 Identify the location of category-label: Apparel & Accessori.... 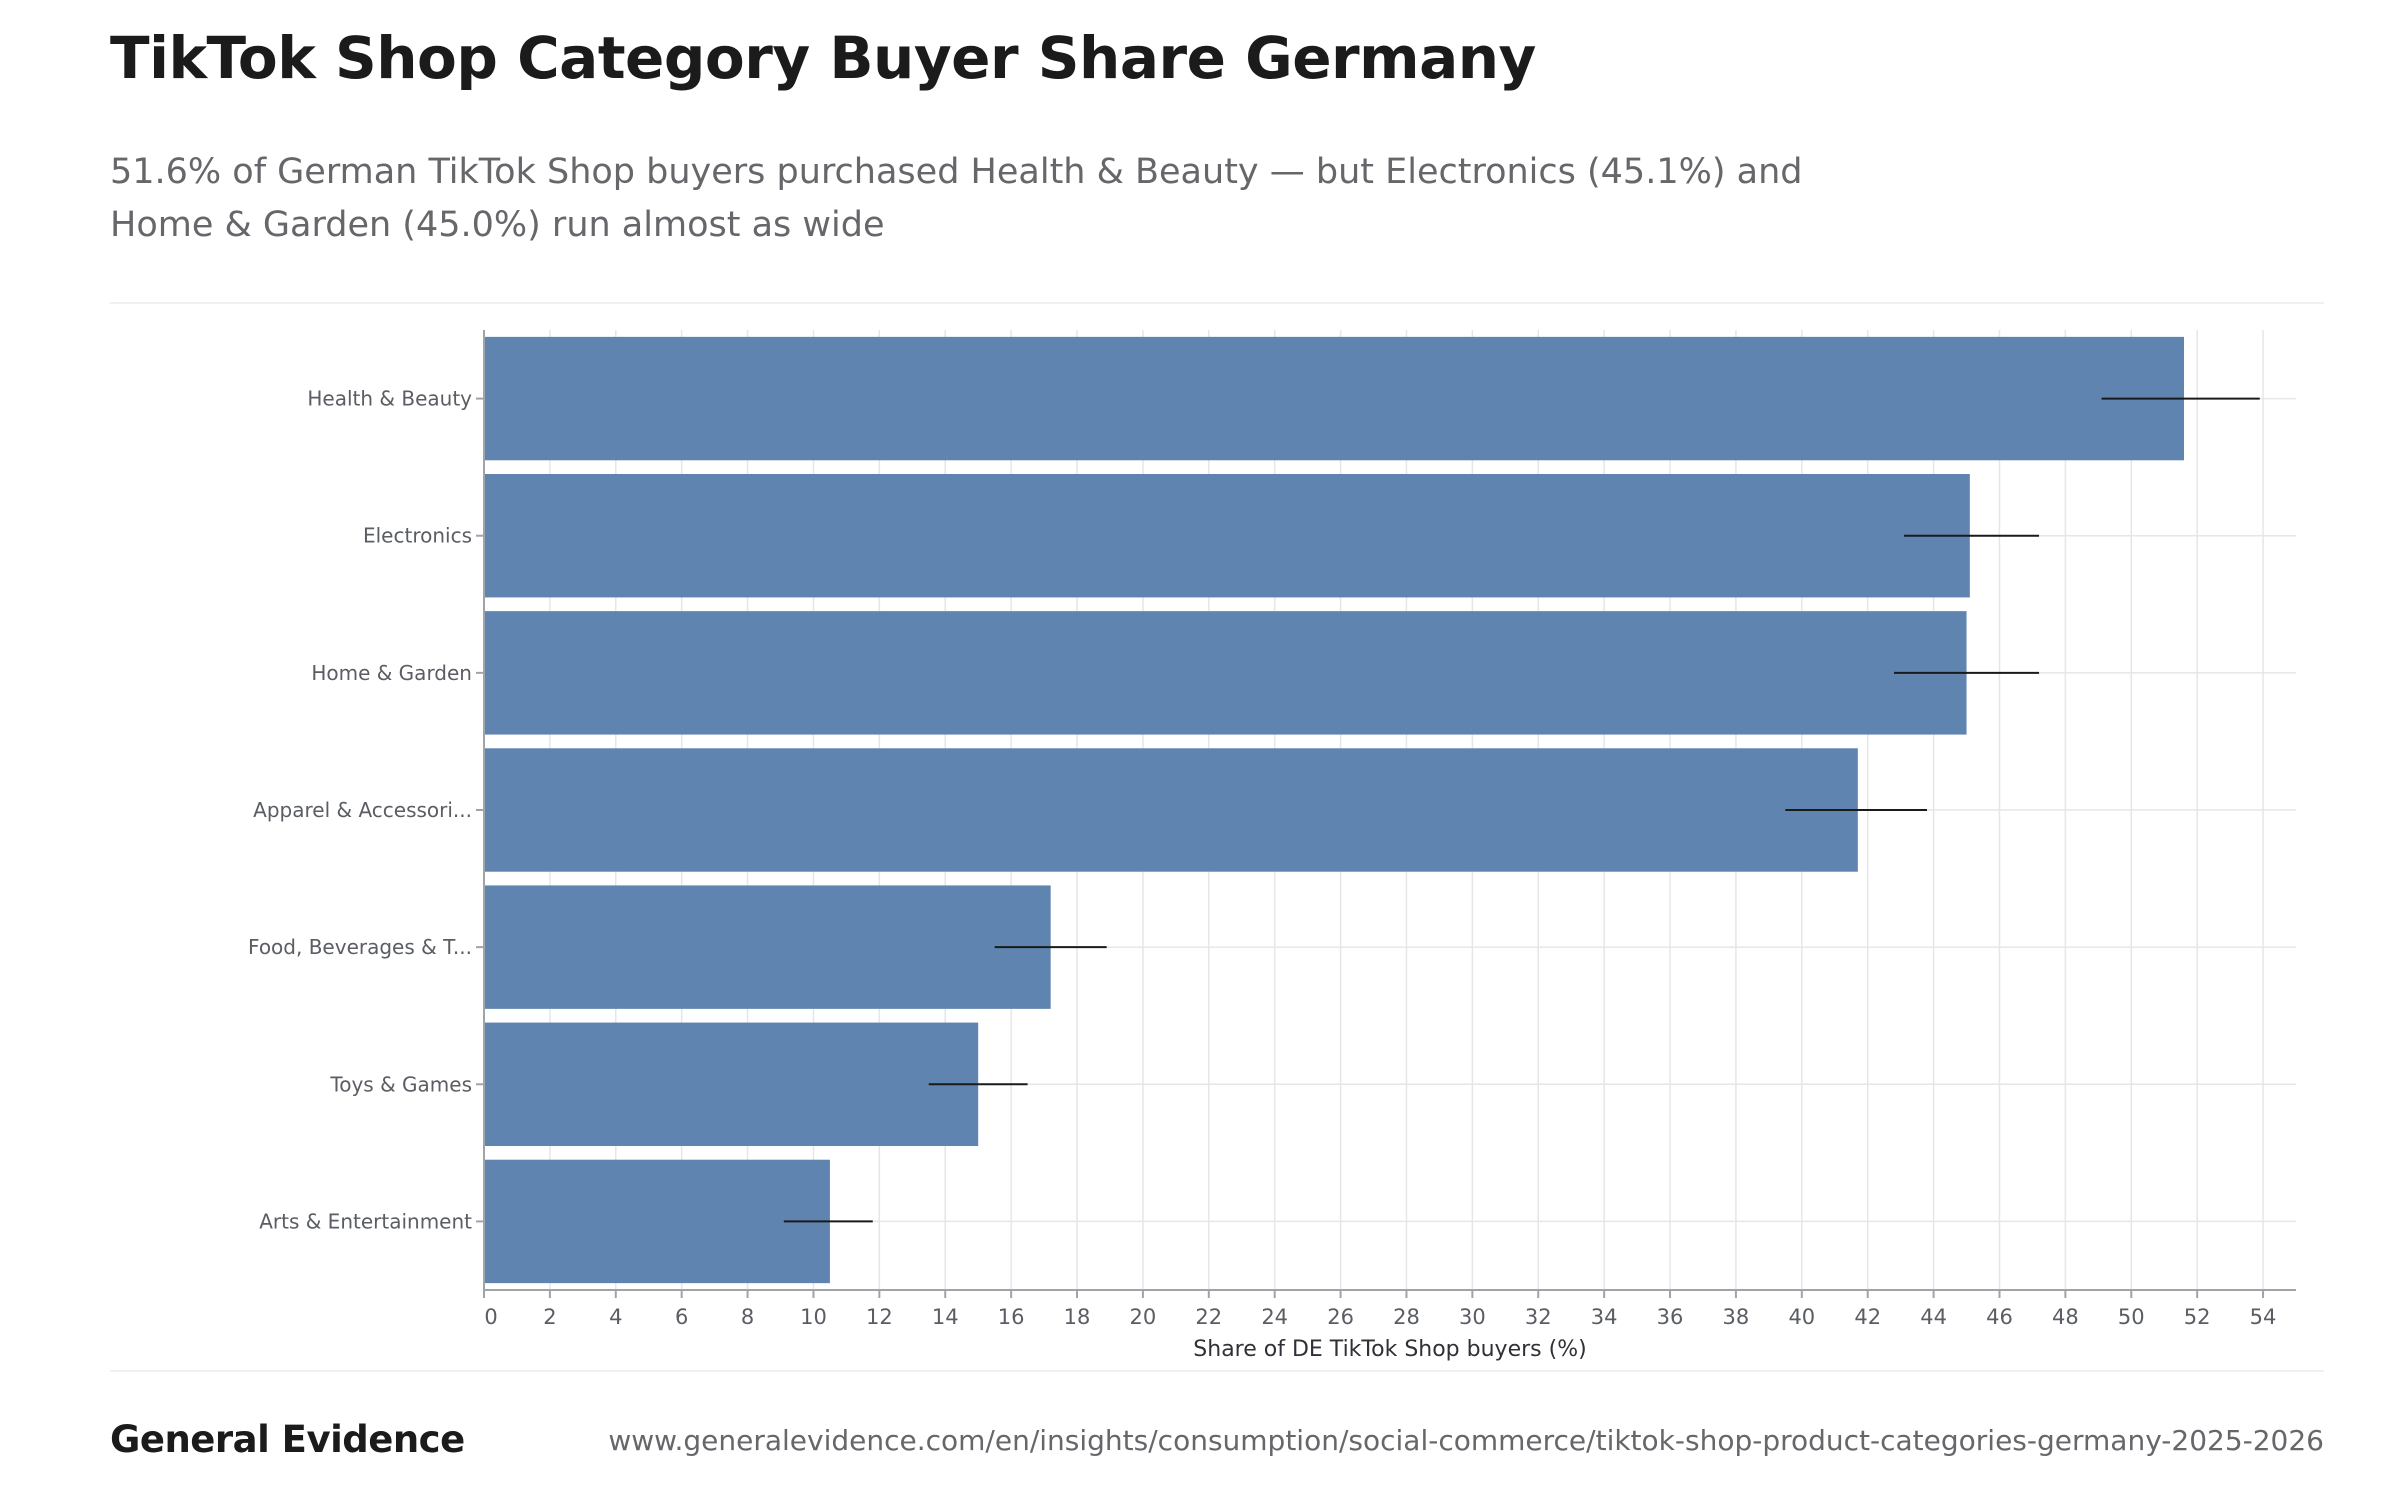
(362, 810).